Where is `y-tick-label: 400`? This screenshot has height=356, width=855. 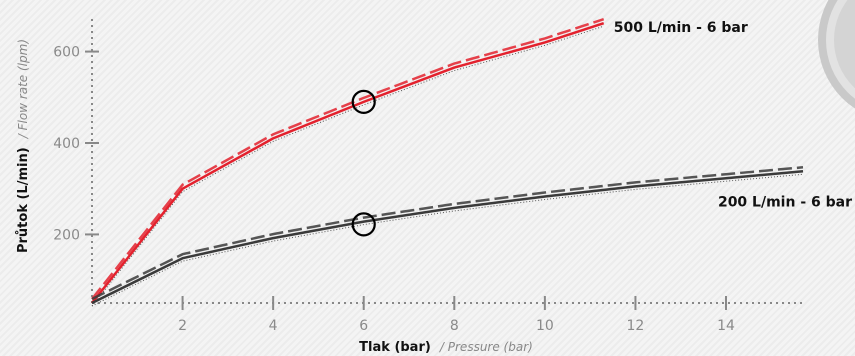 y-tick-label: 400 is located at coordinates (66, 144).